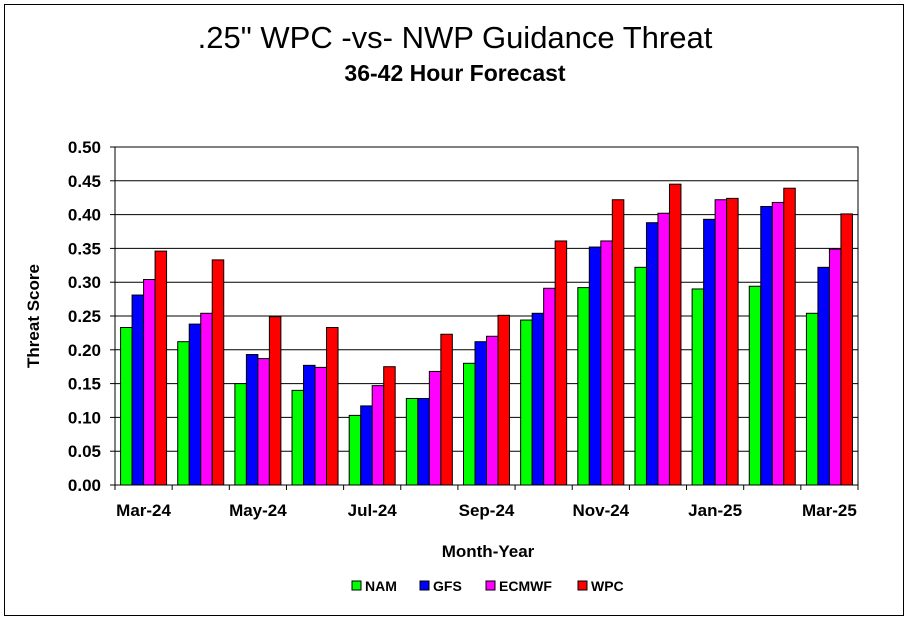 This screenshot has height=622, width=910. I want to click on y-tick-label: 0.45, so click(84, 181).